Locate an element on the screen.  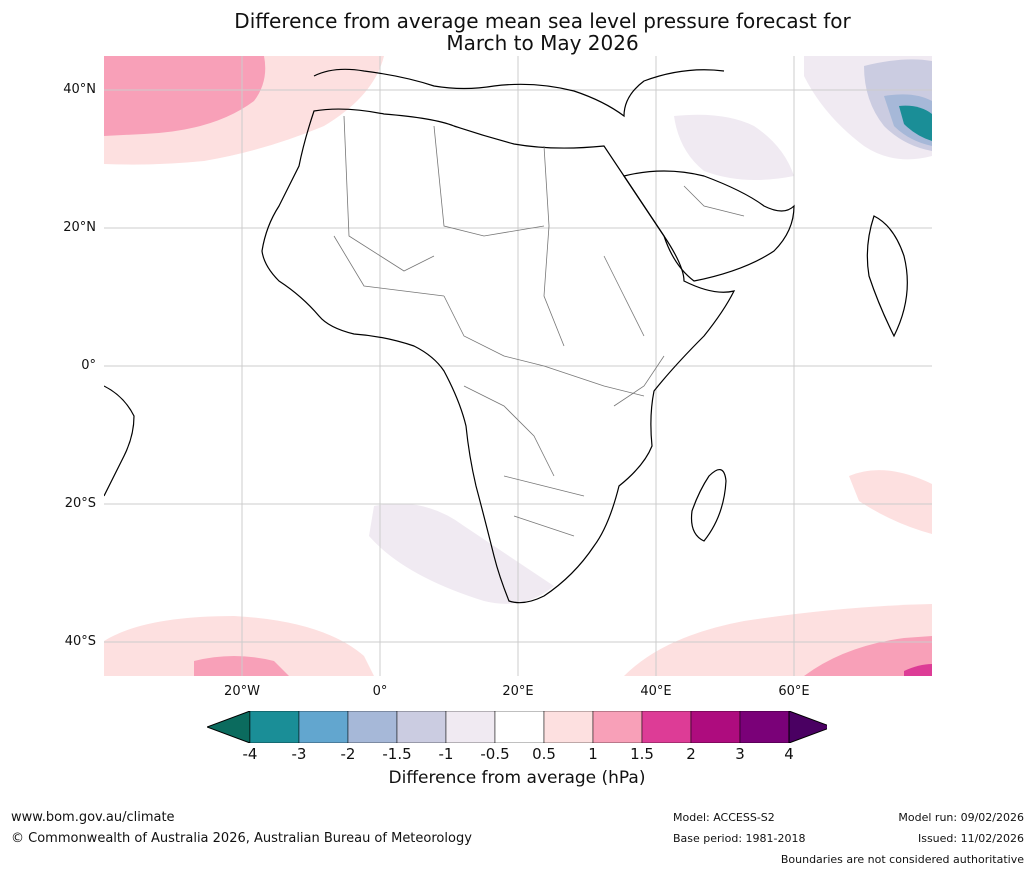
colorbar-tick-label: 0.5 is located at coordinates (544, 754).